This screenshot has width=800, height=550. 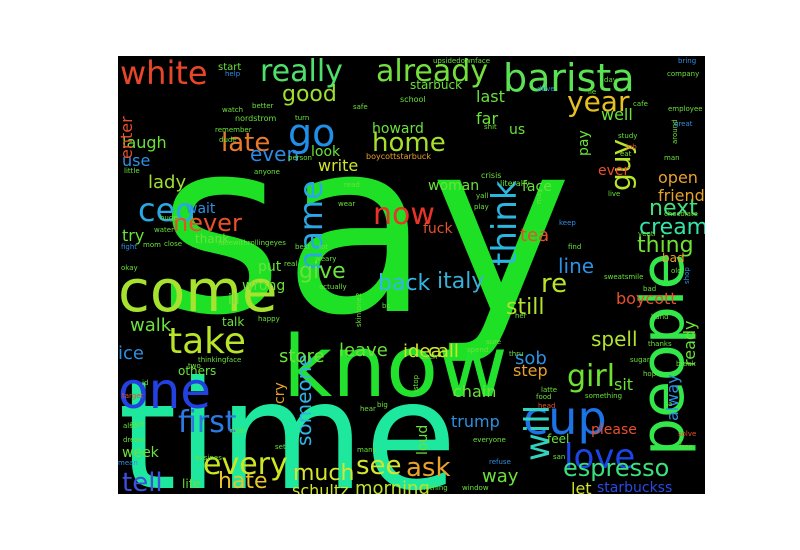 What do you see at coordinates (274, 154) in the screenshot?
I see `word-even: even` at bounding box center [274, 154].